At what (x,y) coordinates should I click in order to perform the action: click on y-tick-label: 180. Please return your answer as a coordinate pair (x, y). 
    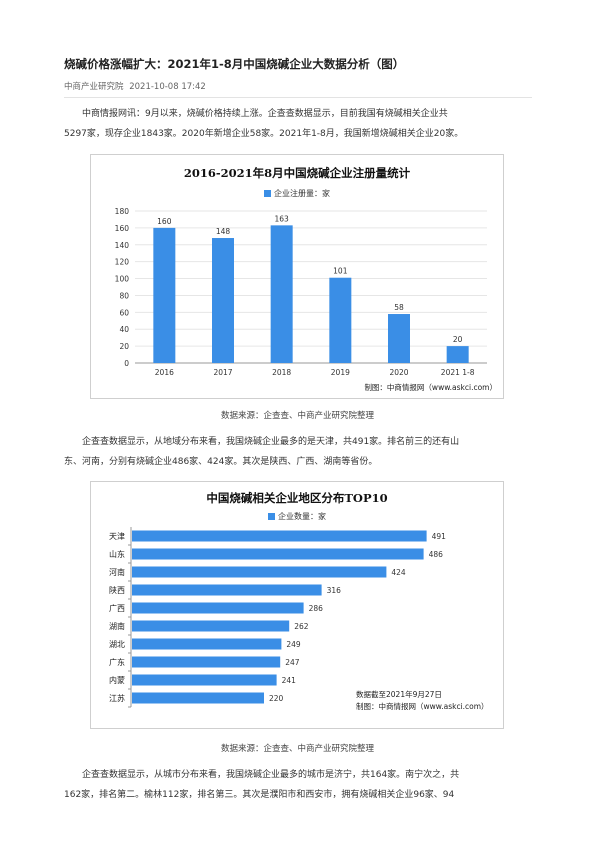
    Looking at the image, I should click on (122, 211).